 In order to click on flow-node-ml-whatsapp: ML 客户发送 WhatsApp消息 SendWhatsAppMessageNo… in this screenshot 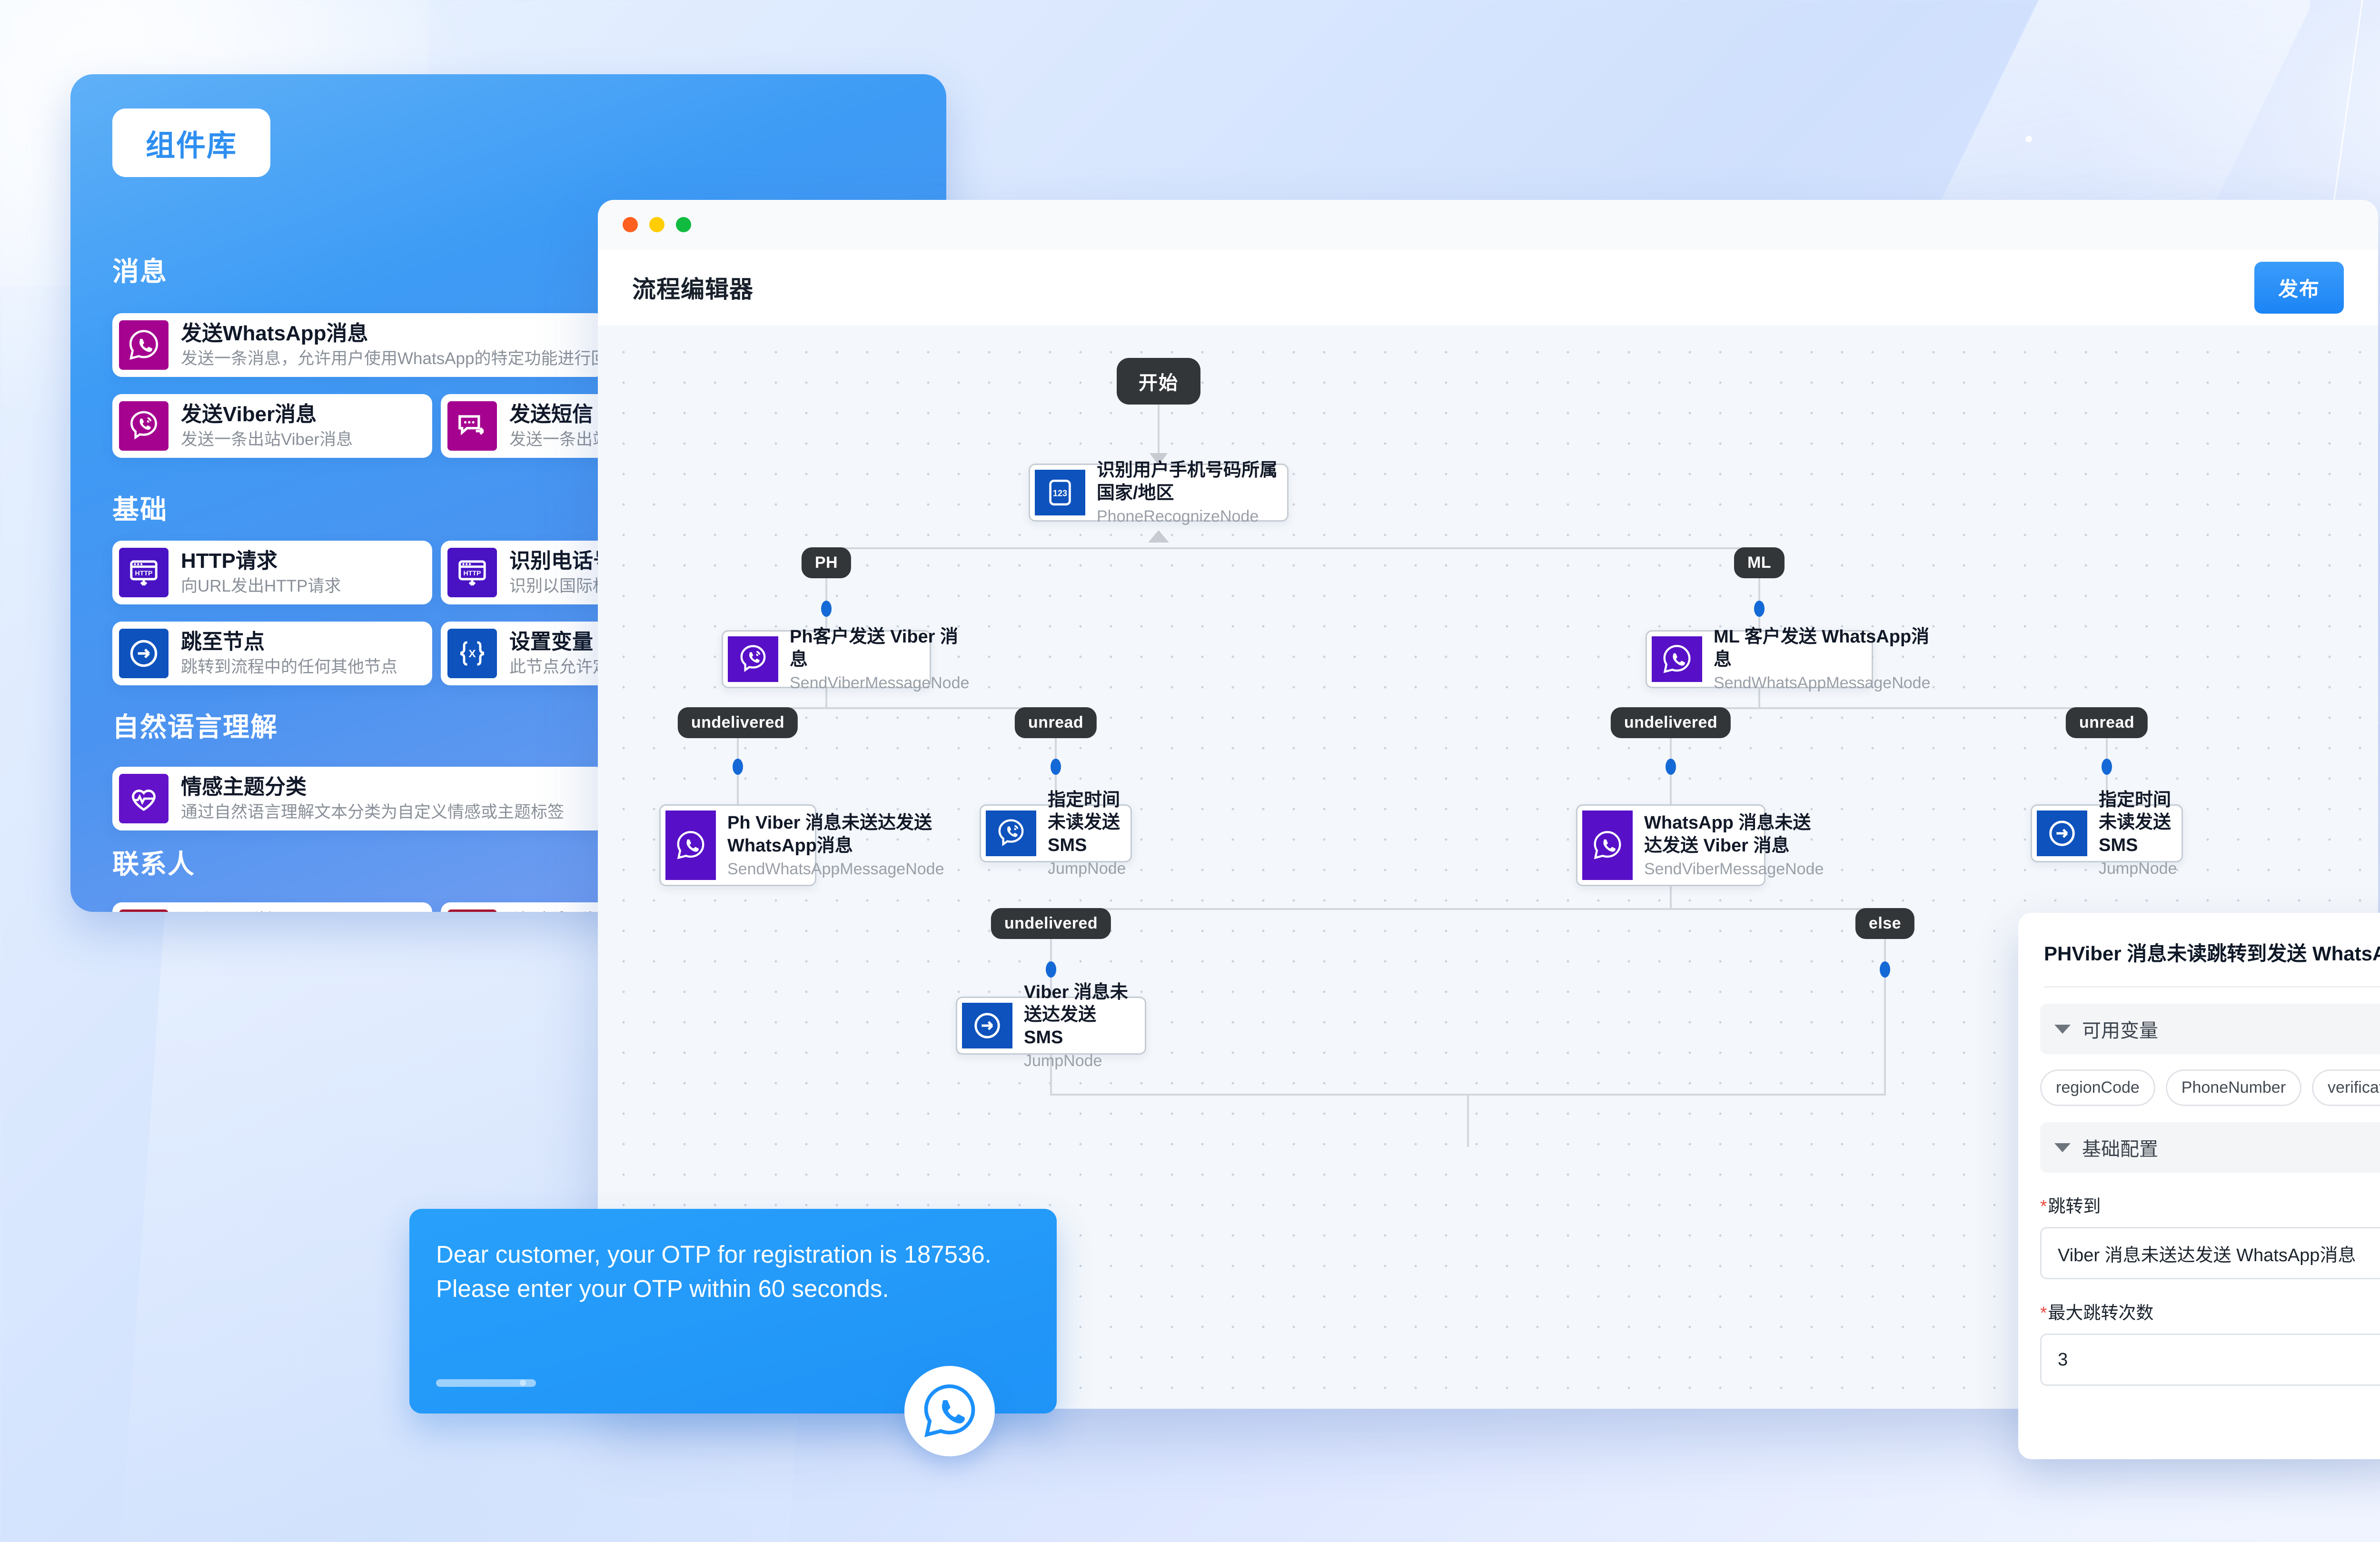, I will do `click(1788, 659)`.